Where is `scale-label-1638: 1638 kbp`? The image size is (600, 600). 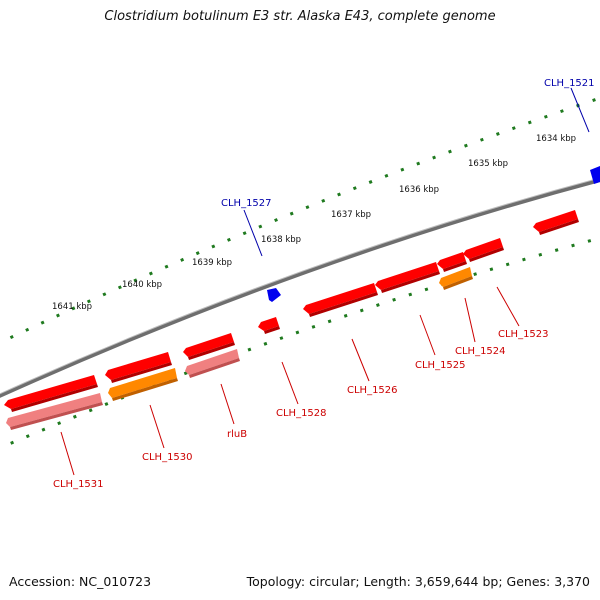 scale-label-1638: 1638 kbp is located at coordinates (281, 240).